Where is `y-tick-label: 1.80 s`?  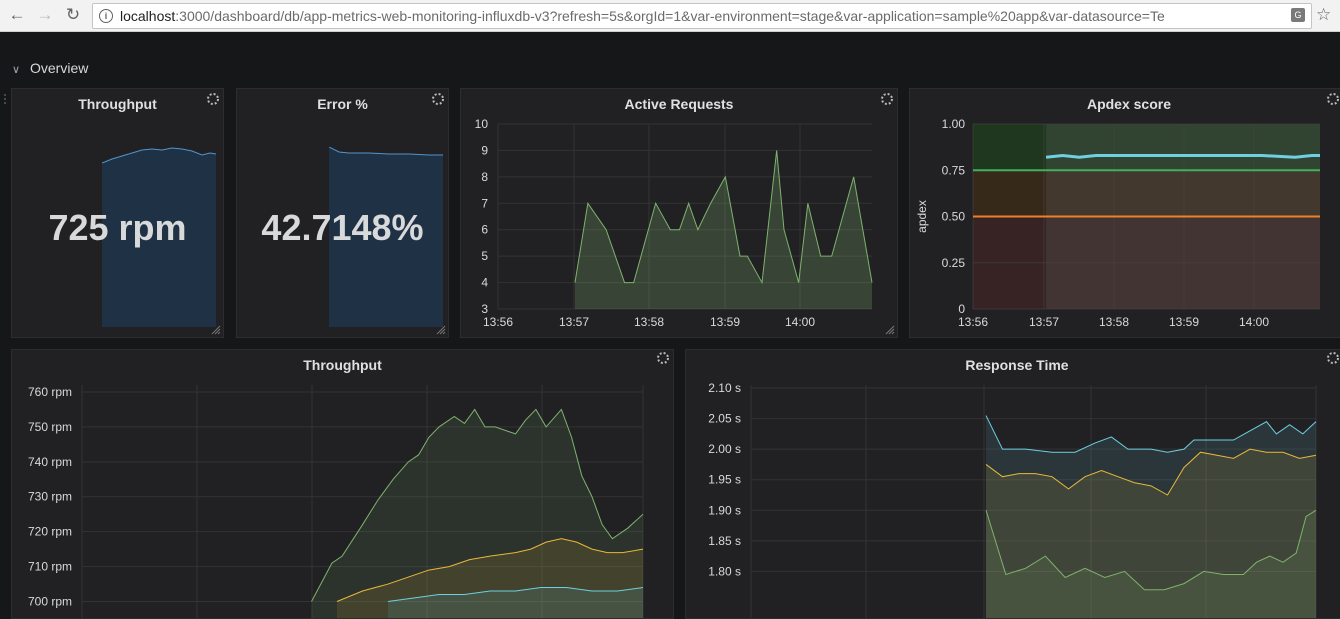
y-tick-label: 1.80 s is located at coordinates (724, 571).